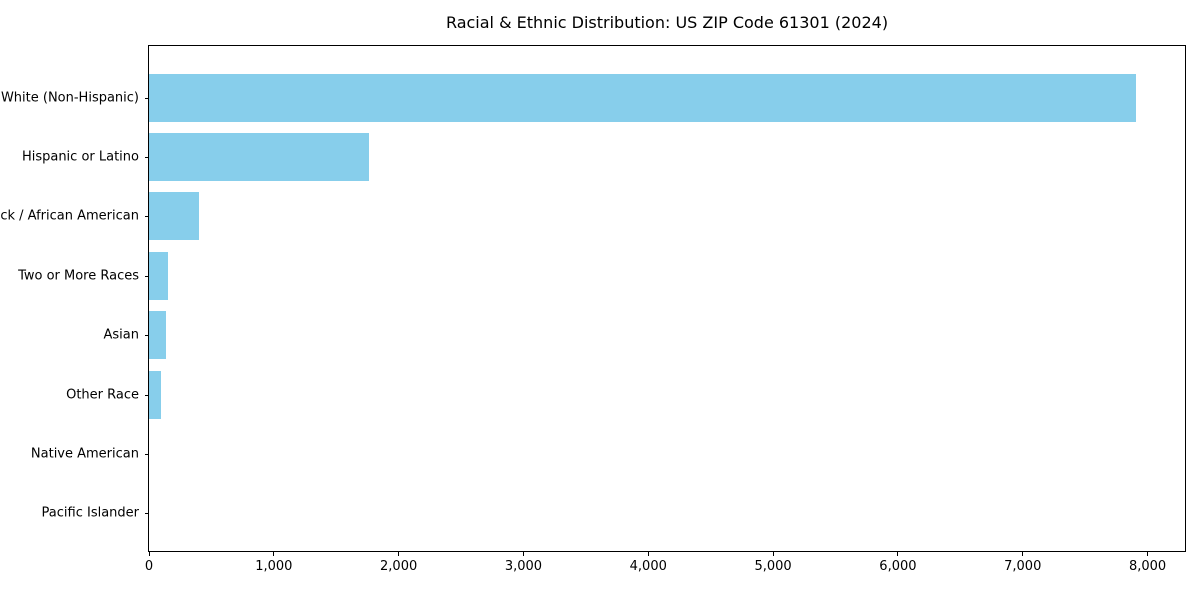 Image resolution: width=1200 pixels, height=600 pixels. What do you see at coordinates (80, 157) in the screenshot?
I see `category-label: Hispanic or Latino` at bounding box center [80, 157].